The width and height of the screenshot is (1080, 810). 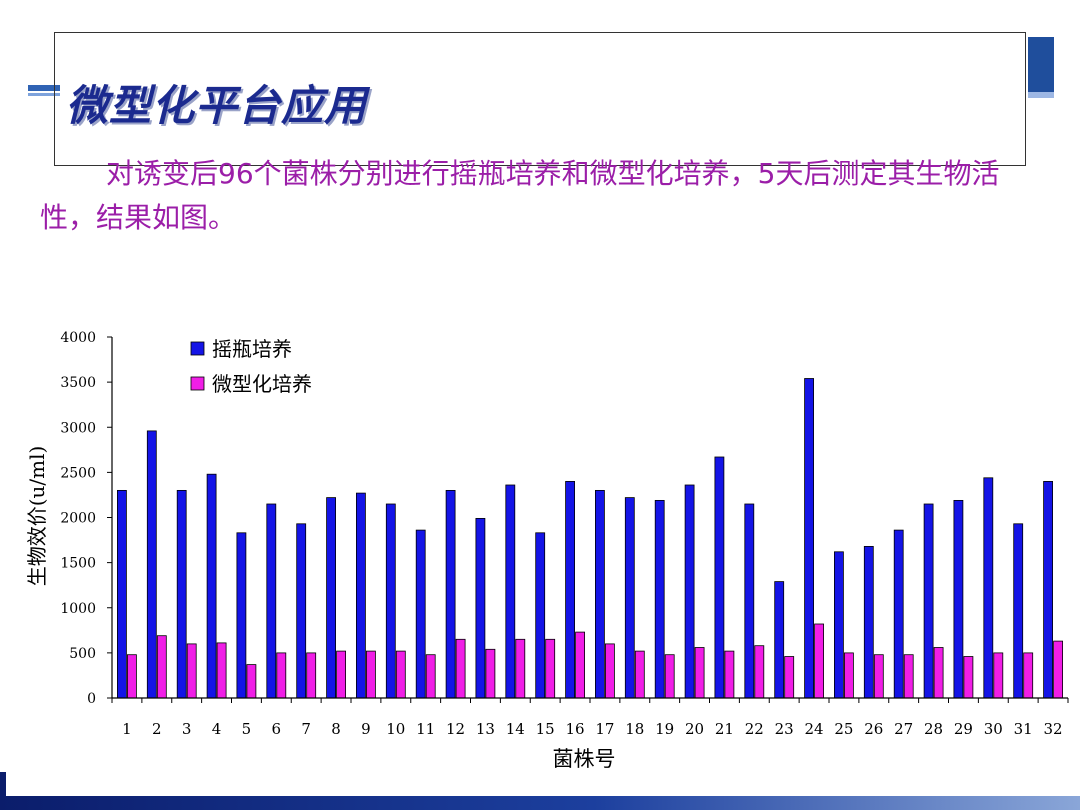 I want to click on x-tick-label: 27, so click(x=903, y=729).